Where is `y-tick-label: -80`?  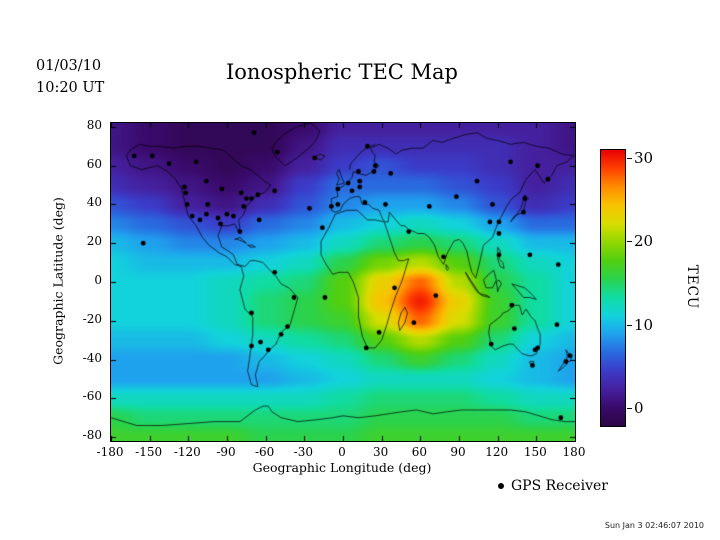 y-tick-label: -80 is located at coordinates (92, 435).